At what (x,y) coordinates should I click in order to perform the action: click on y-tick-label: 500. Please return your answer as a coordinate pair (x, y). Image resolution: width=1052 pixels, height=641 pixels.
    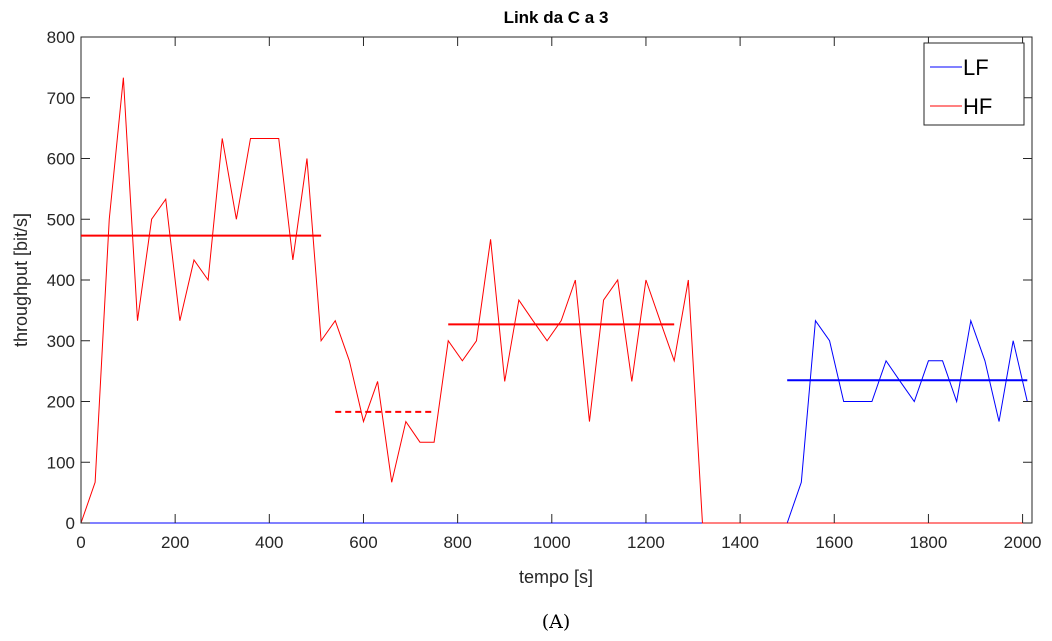
    Looking at the image, I should click on (61, 219).